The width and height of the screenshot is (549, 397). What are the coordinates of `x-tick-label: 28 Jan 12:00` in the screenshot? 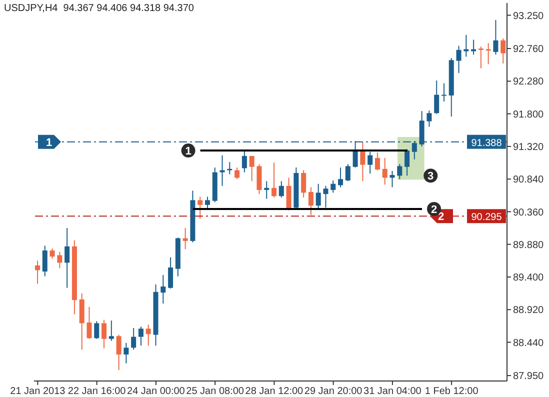 It's located at (274, 391).